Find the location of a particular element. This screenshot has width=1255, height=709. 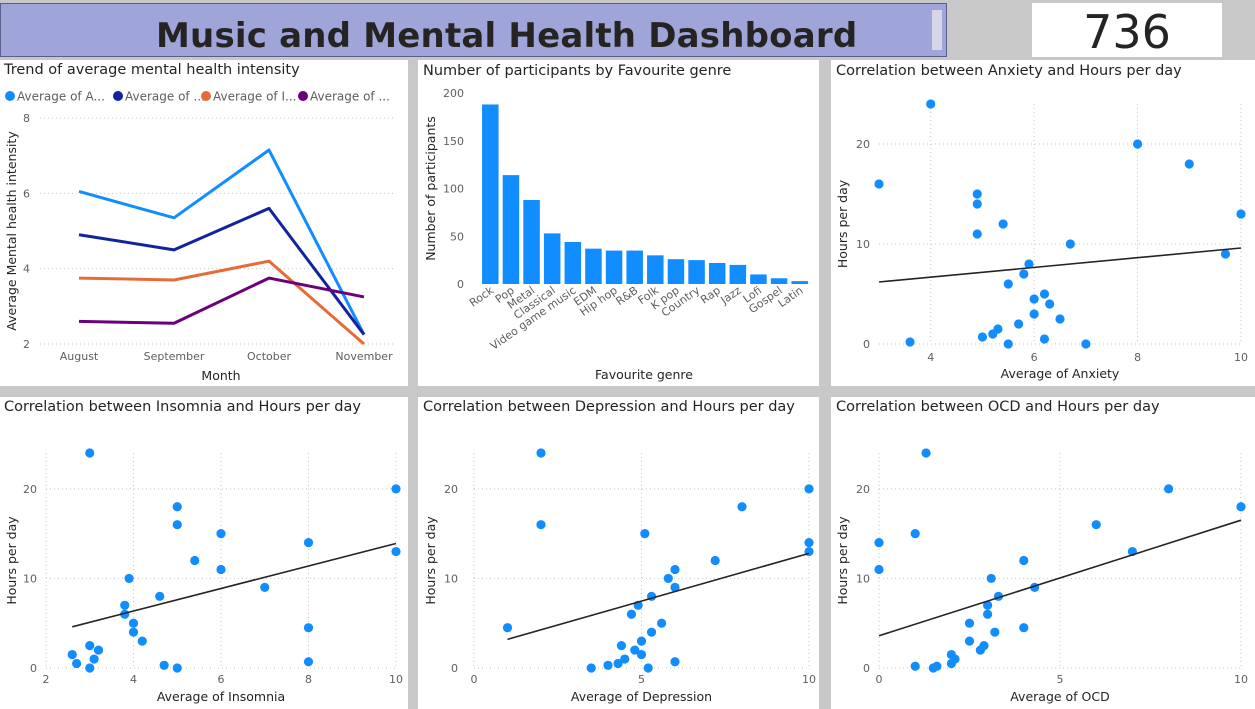

x-axis-title: Favourite genre is located at coordinates (644, 374).